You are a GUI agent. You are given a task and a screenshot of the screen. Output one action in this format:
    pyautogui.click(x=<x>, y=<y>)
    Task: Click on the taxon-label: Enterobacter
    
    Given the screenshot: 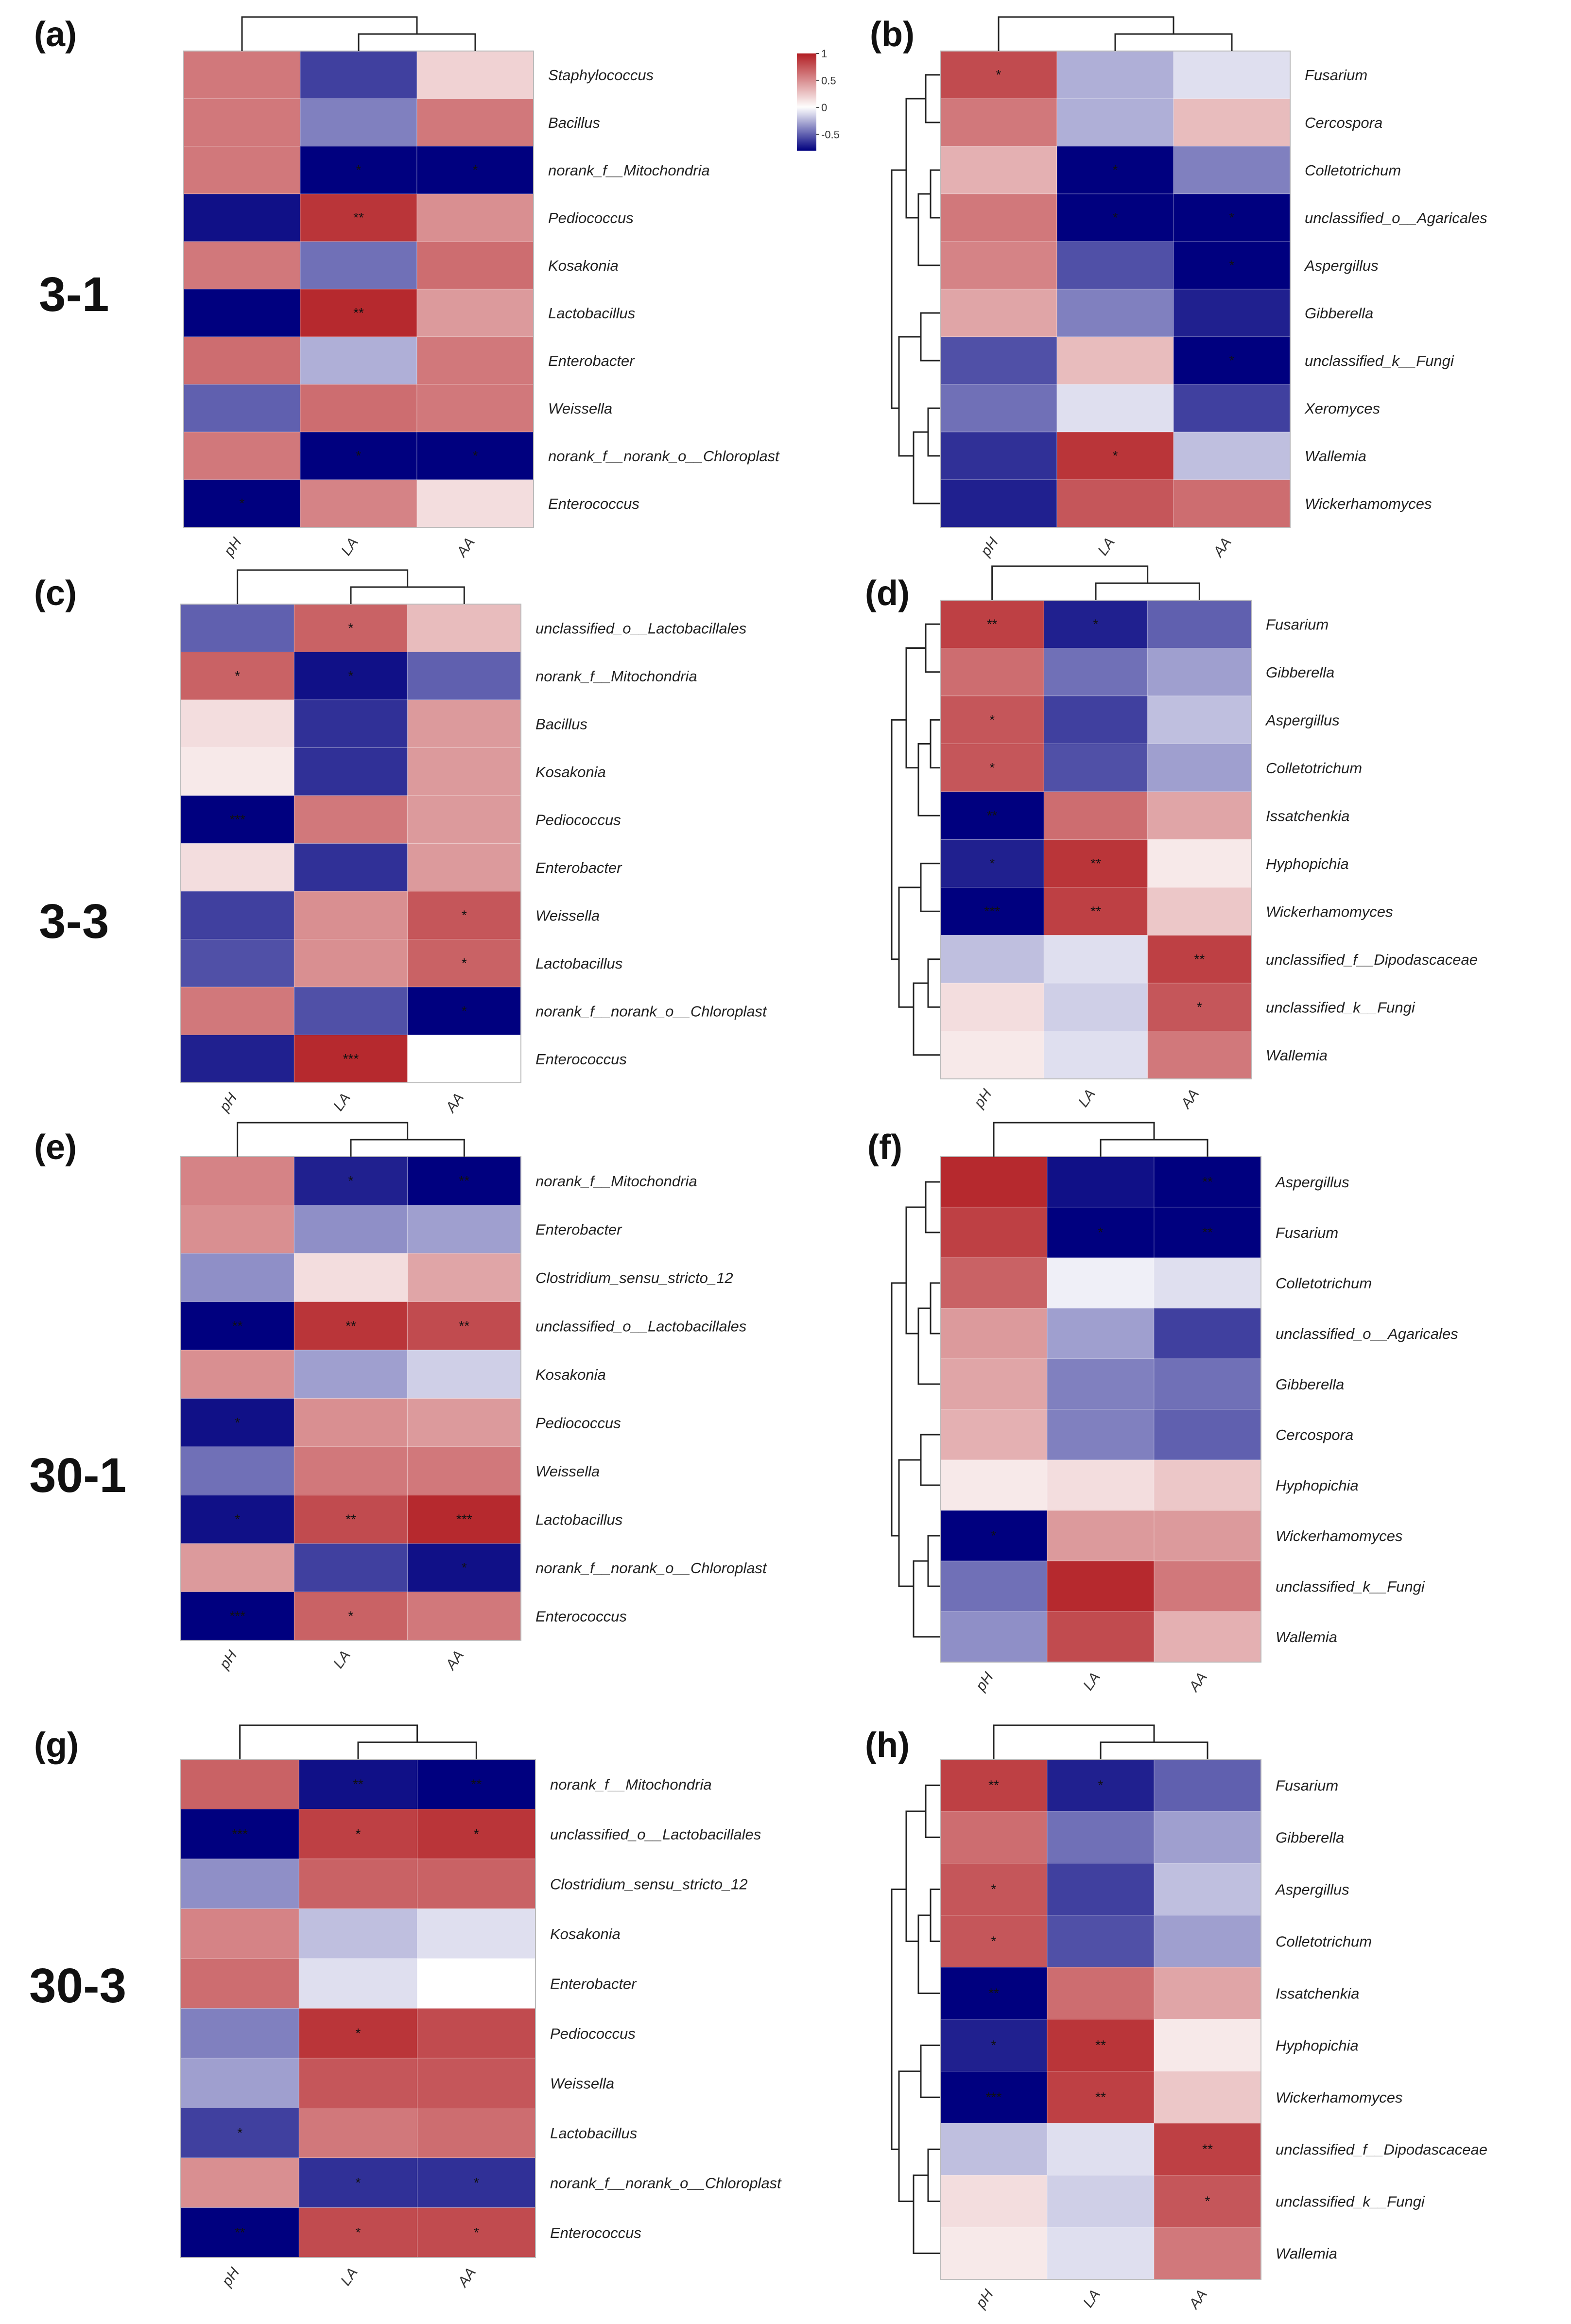 What is the action you would take?
    pyautogui.click(x=578, y=1229)
    